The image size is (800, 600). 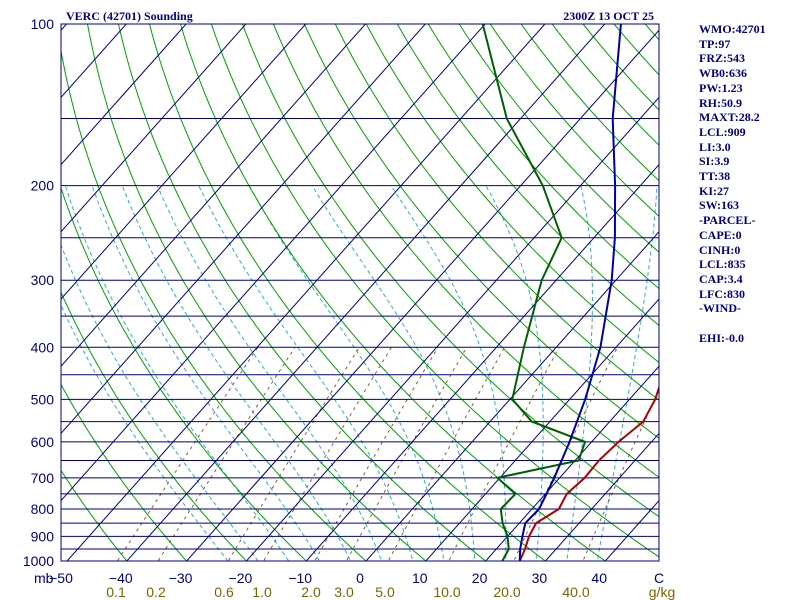 I want to click on temperature-tick-label: −10, so click(x=300, y=578).